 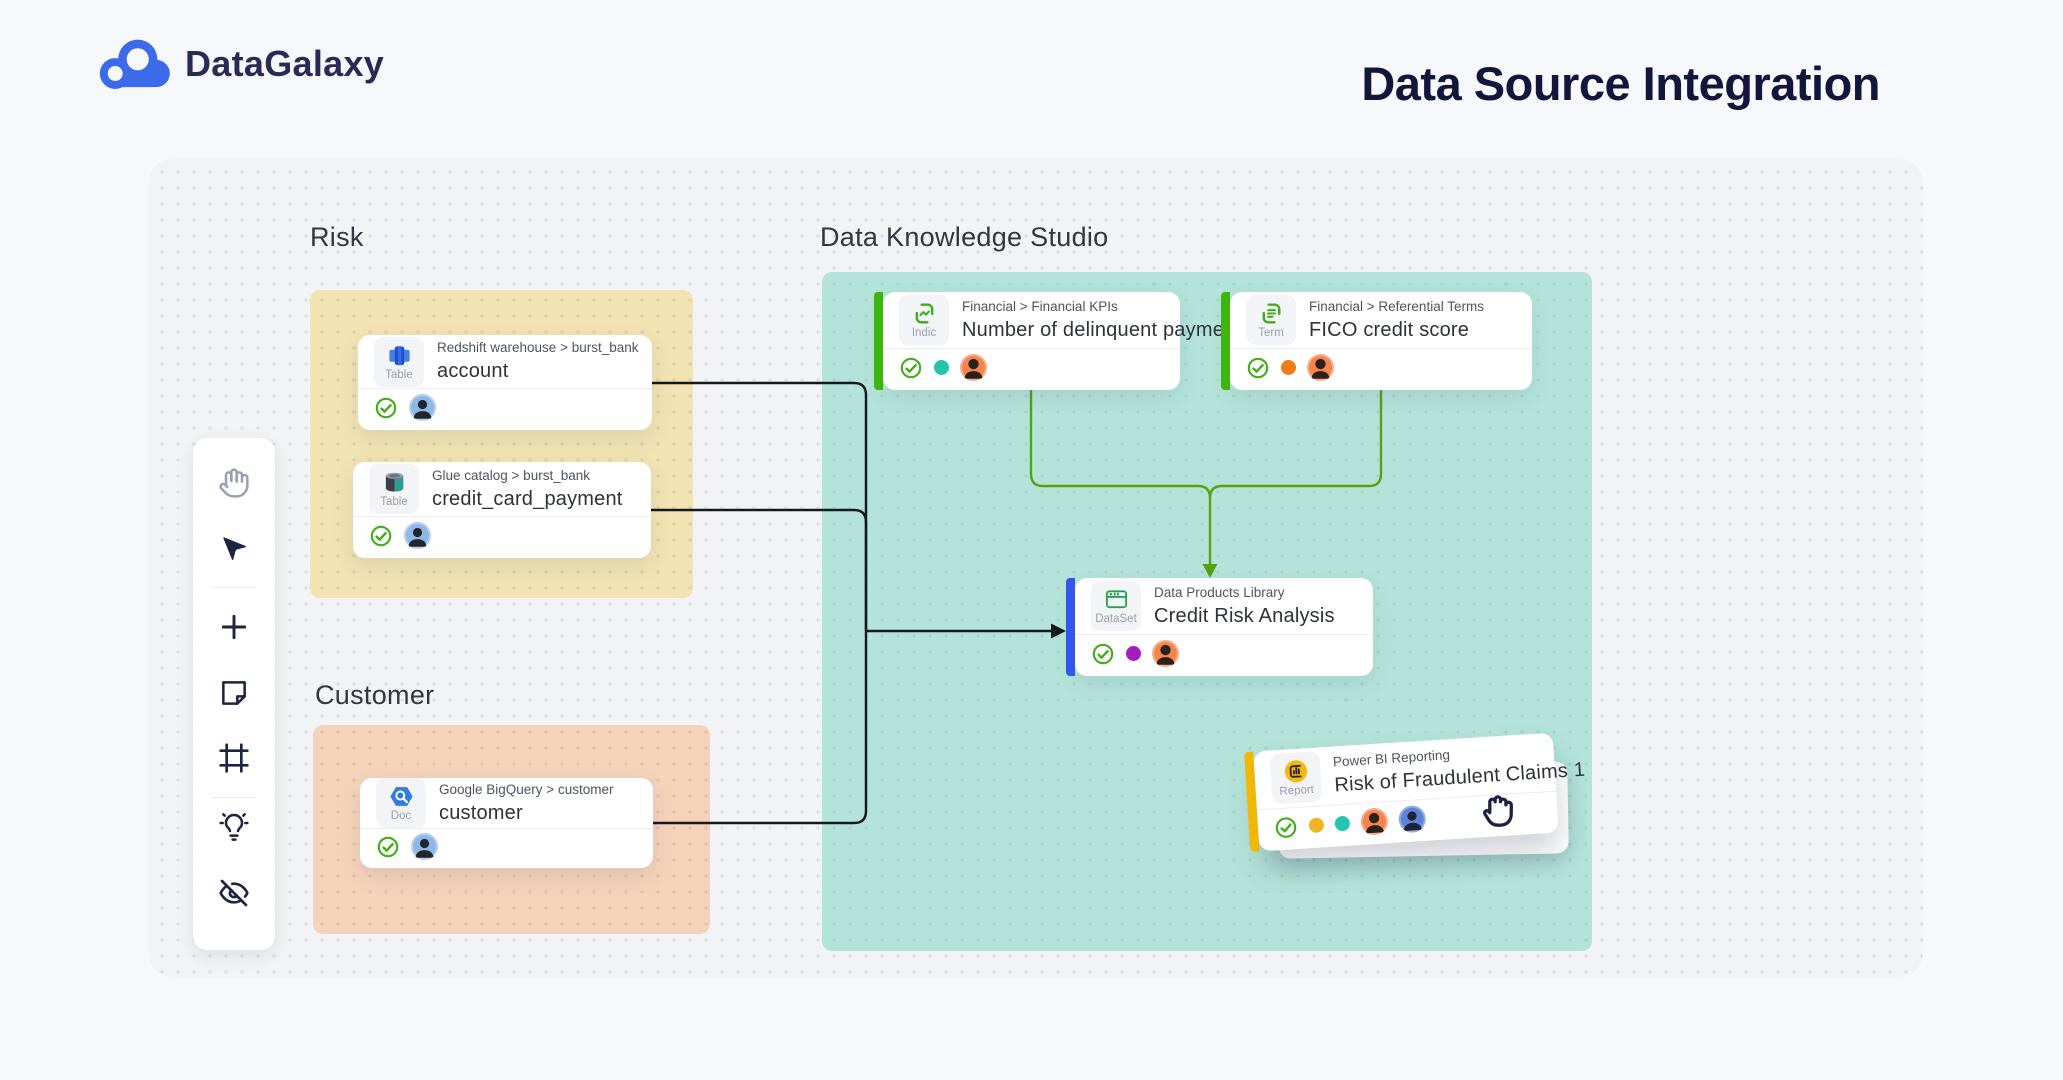 I want to click on group-label-data-knowledge-studio: Data Knowledge Studio, so click(x=964, y=237).